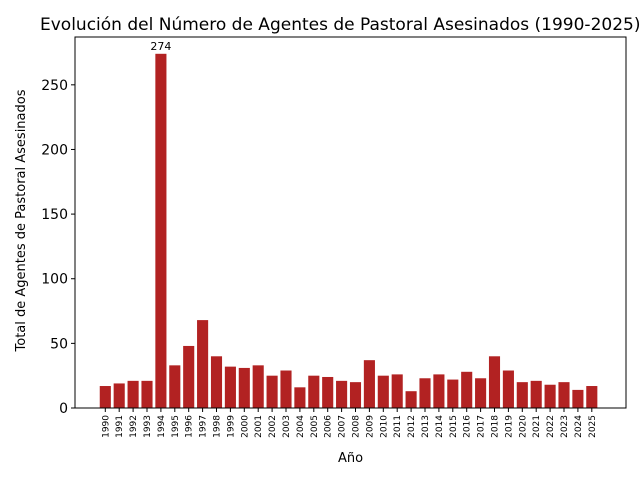 The width and height of the screenshot is (640, 480). I want to click on bar-1997, so click(203, 364).